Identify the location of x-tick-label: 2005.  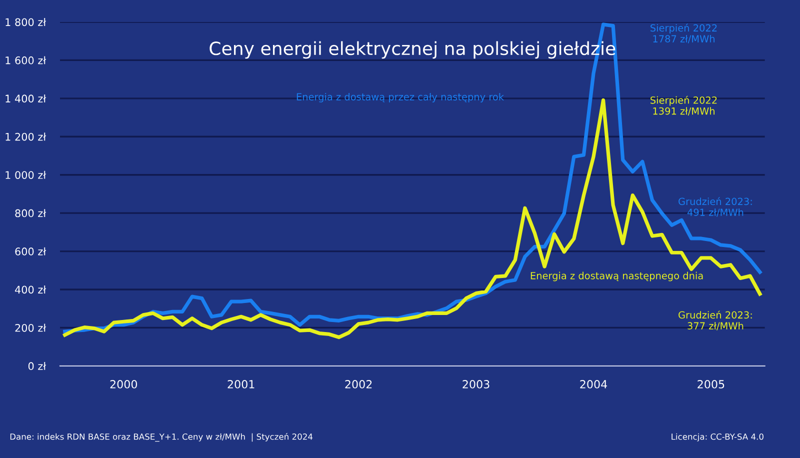
(711, 384).